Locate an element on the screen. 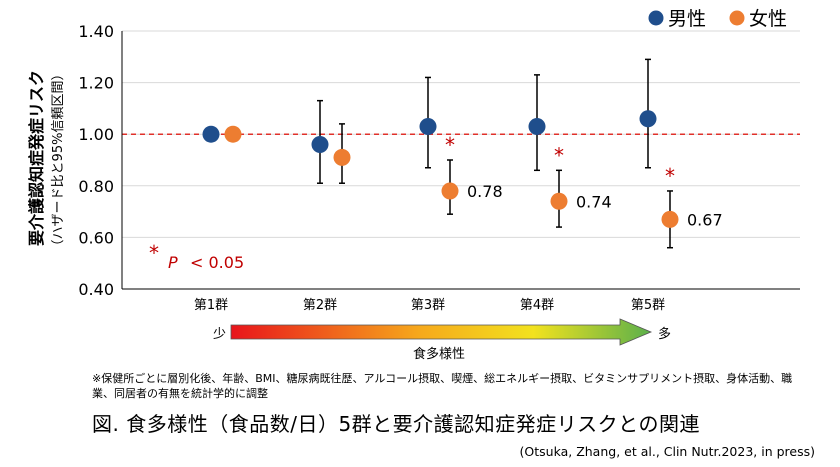 Image resolution: width=840 pixels, height=467 pixels. diversity-gradient-arrow is located at coordinates (441, 332).